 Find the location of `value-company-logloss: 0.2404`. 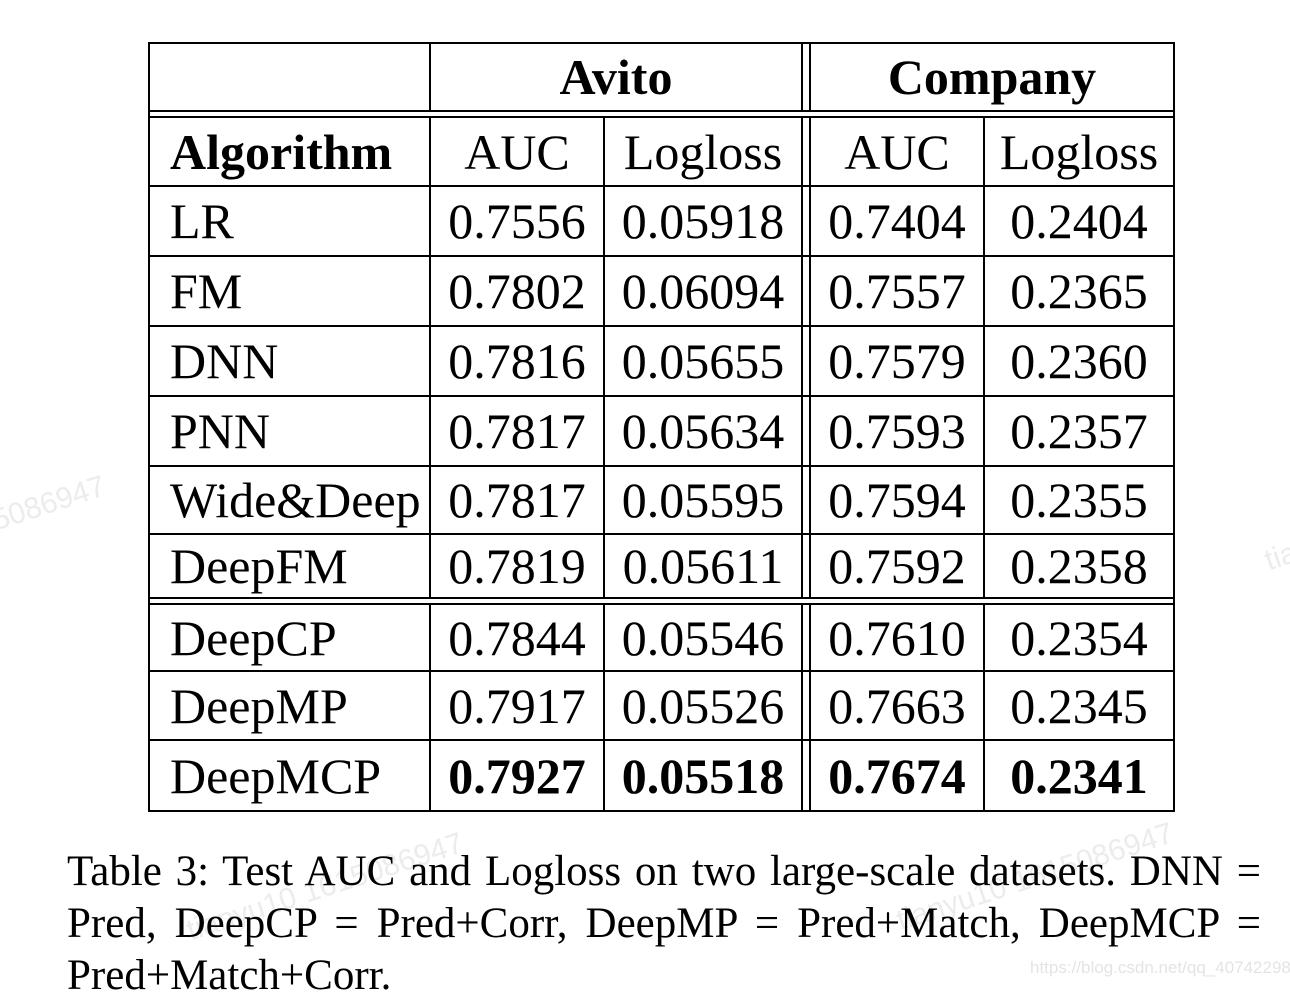

value-company-logloss: 0.2404 is located at coordinates (1079, 222).